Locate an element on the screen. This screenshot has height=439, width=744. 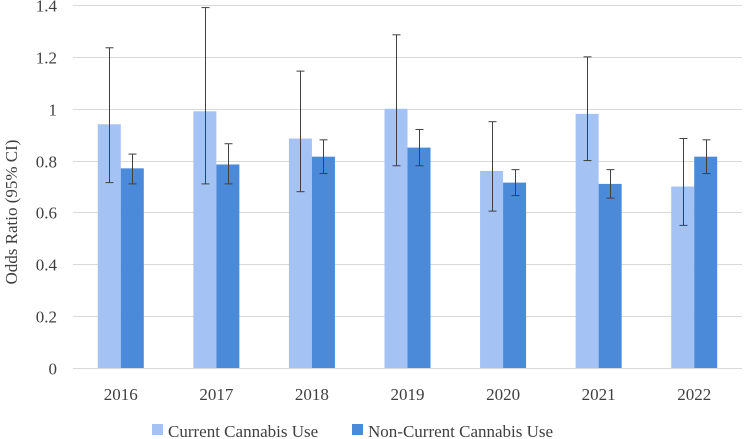
x-tick-label: 2017 is located at coordinates (216, 394).